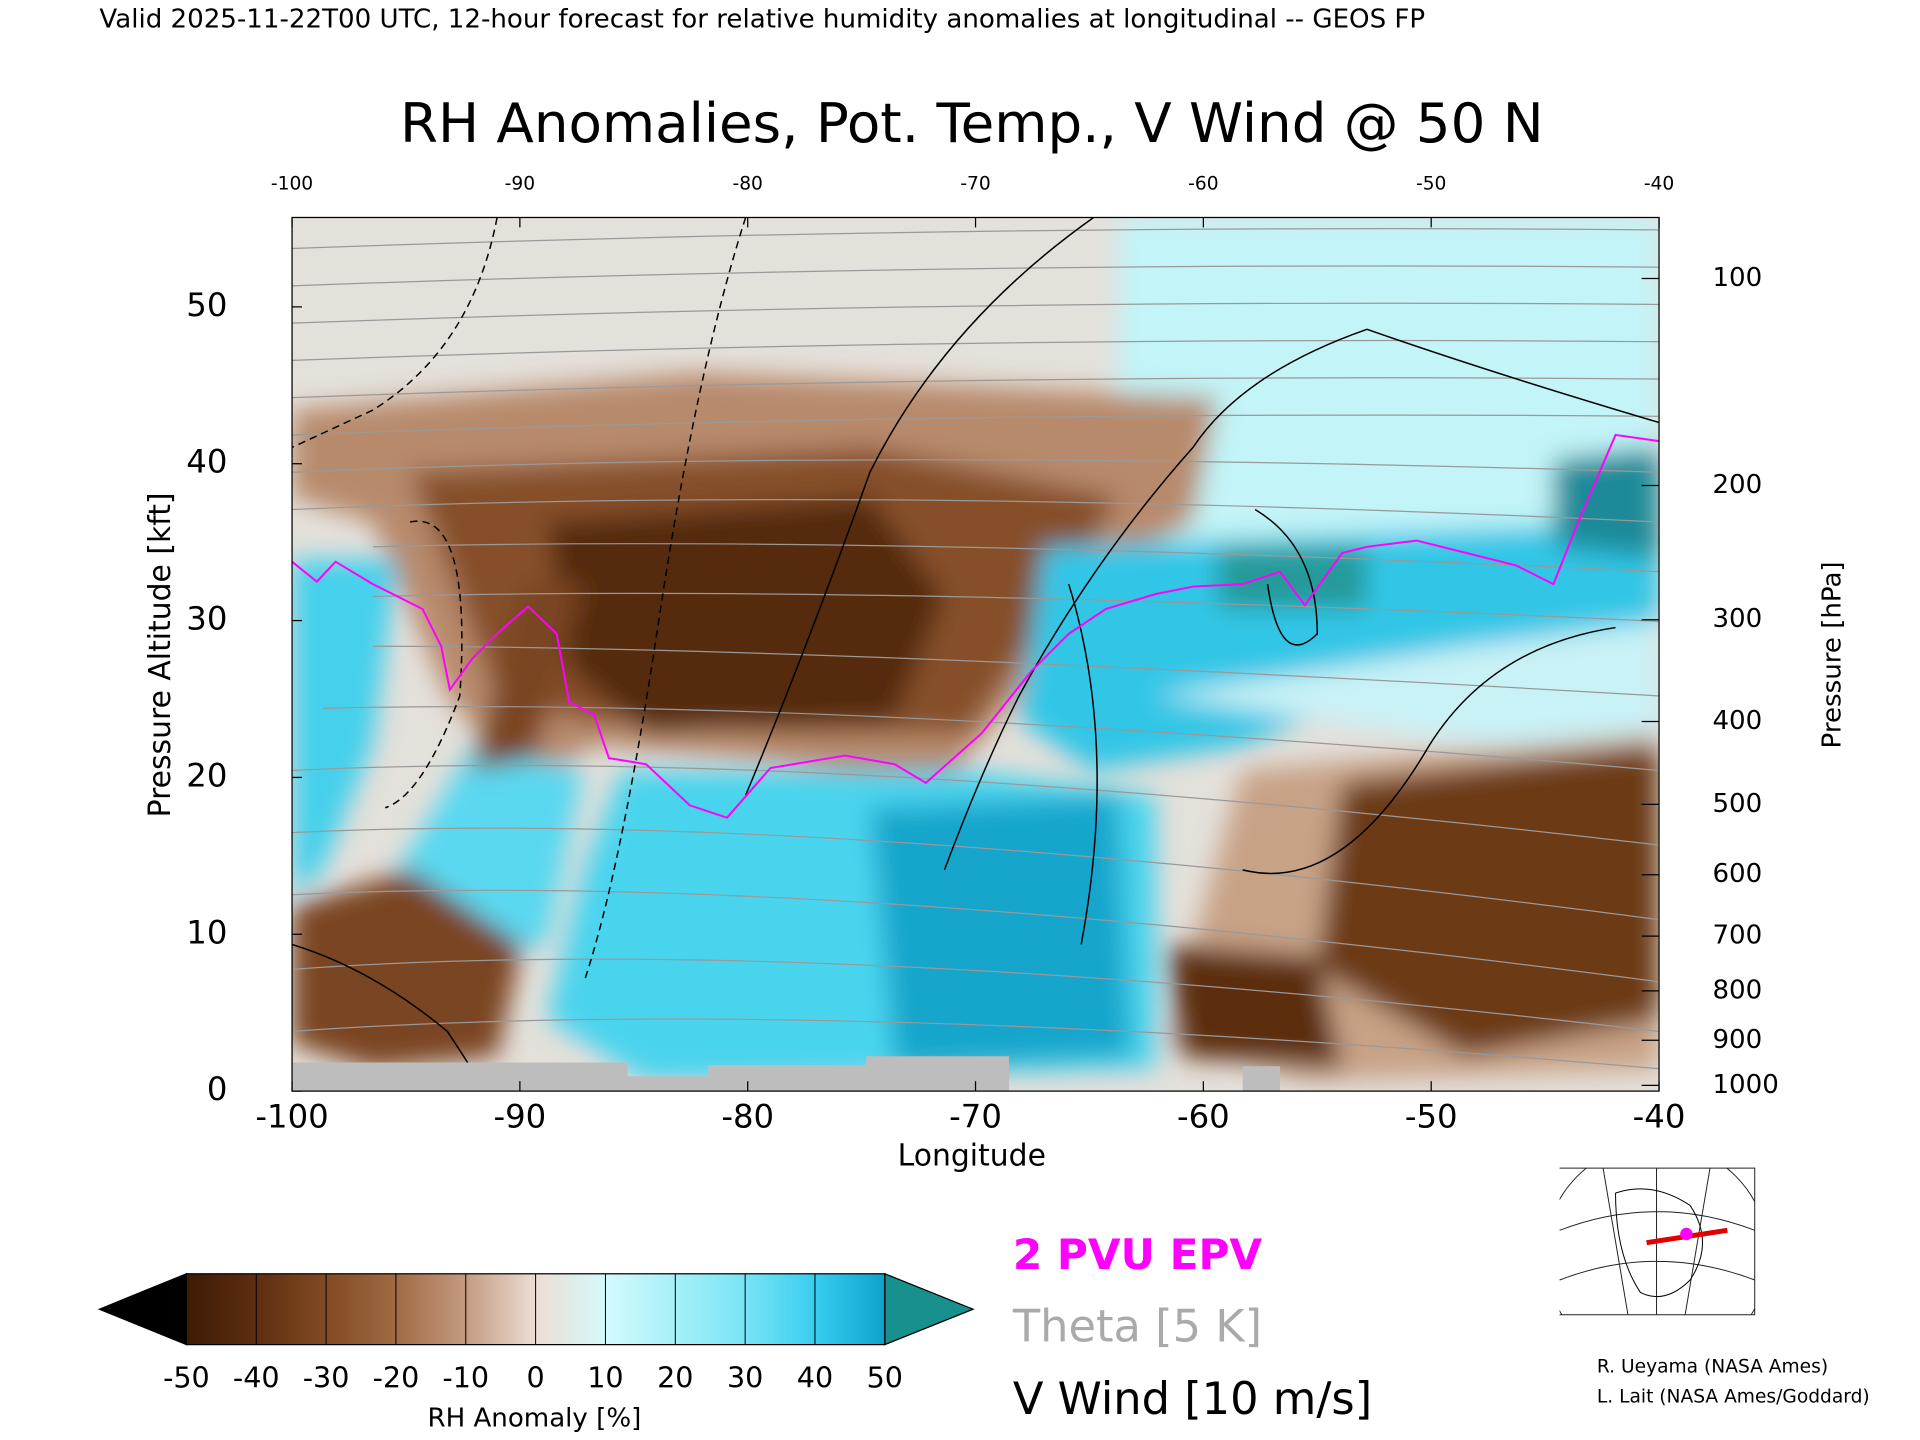 Image resolution: width=1920 pixels, height=1440 pixels. Describe the element at coordinates (1431, 183) in the screenshot. I see `x-tick-label-top: -50` at that location.